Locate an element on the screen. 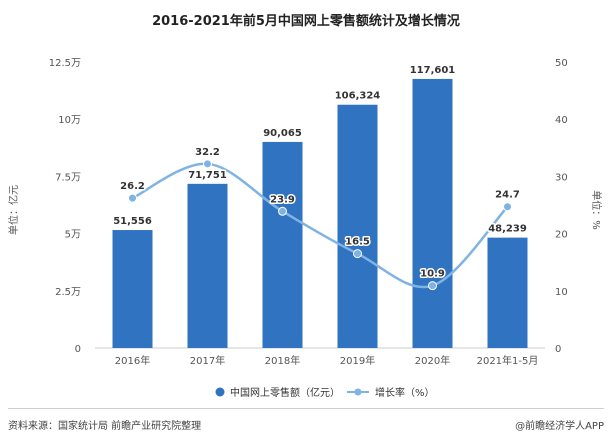 The height and width of the screenshot is (447, 612). x-tick-label: 2016年 is located at coordinates (132, 360).